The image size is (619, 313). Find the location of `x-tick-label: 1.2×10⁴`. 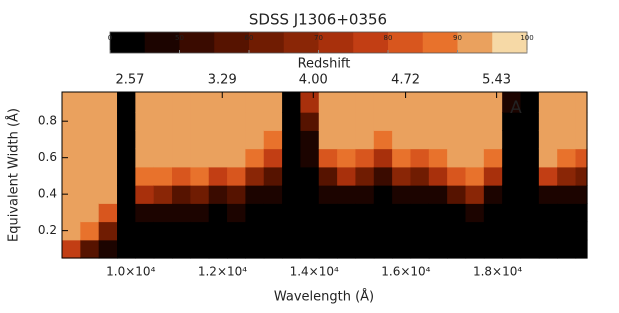

x-tick-label: 1.2×10⁴ is located at coordinates (222, 272).